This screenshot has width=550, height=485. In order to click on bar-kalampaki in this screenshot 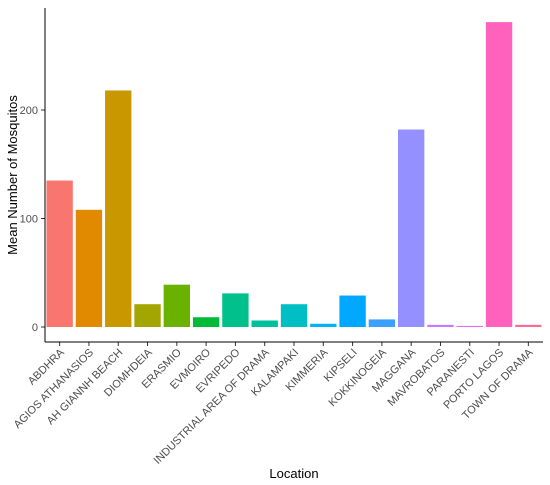, I will do `click(294, 315)`.